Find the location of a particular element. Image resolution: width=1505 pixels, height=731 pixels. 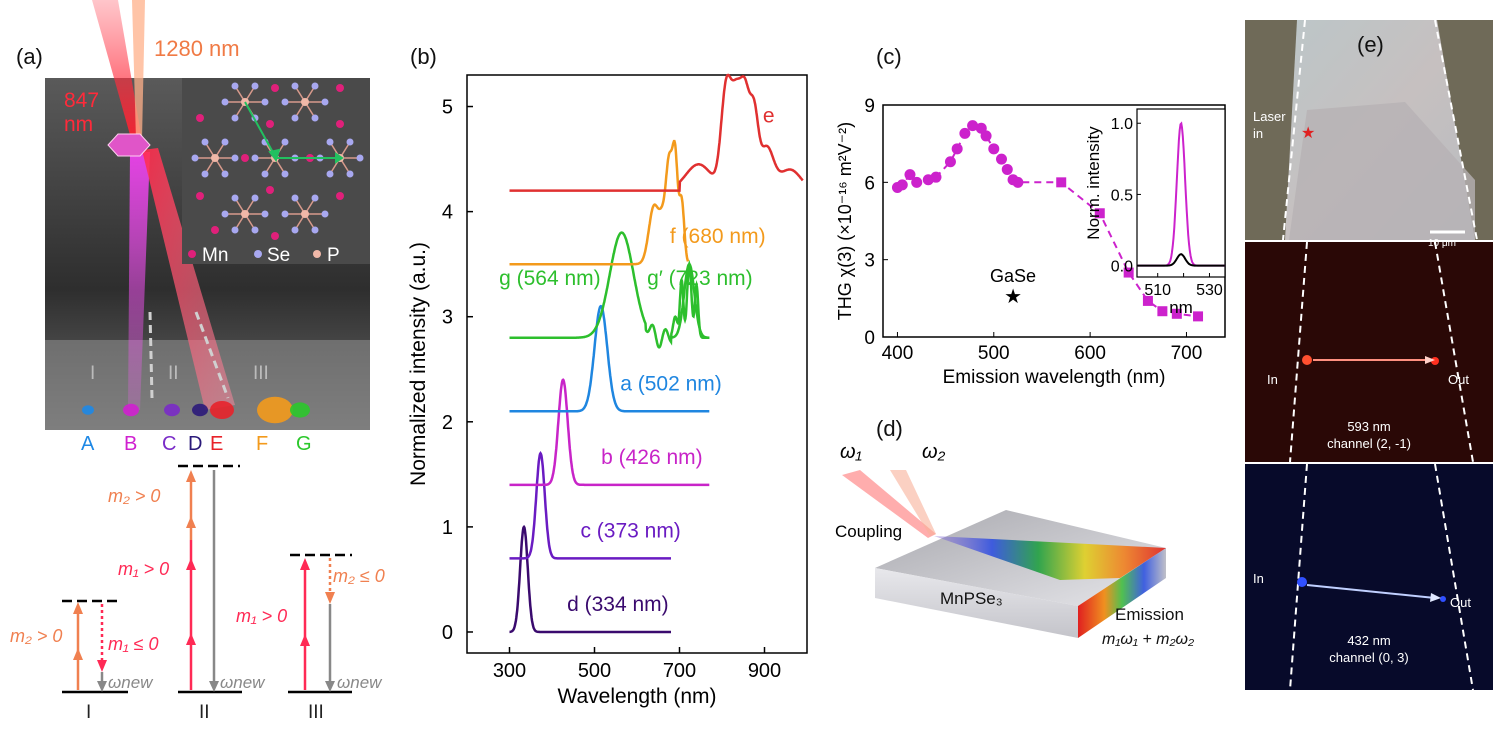

legend-p-dot is located at coordinates (317, 254).